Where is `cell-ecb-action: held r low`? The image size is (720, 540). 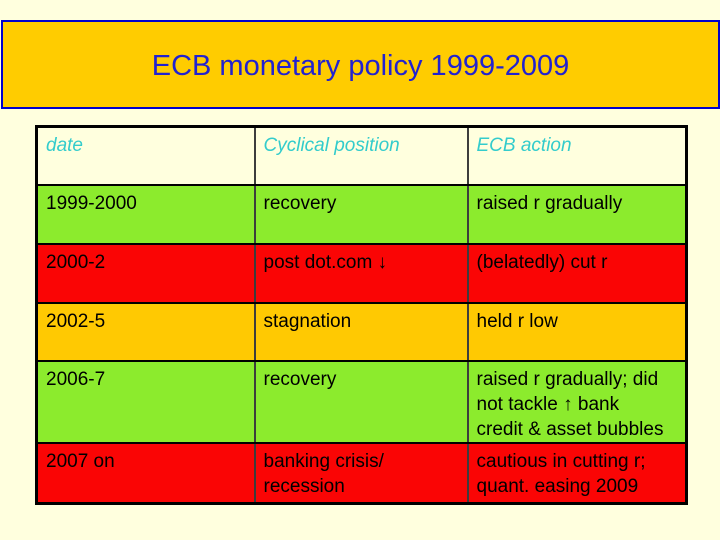
cell-ecb-action: held r low is located at coordinates (577, 331).